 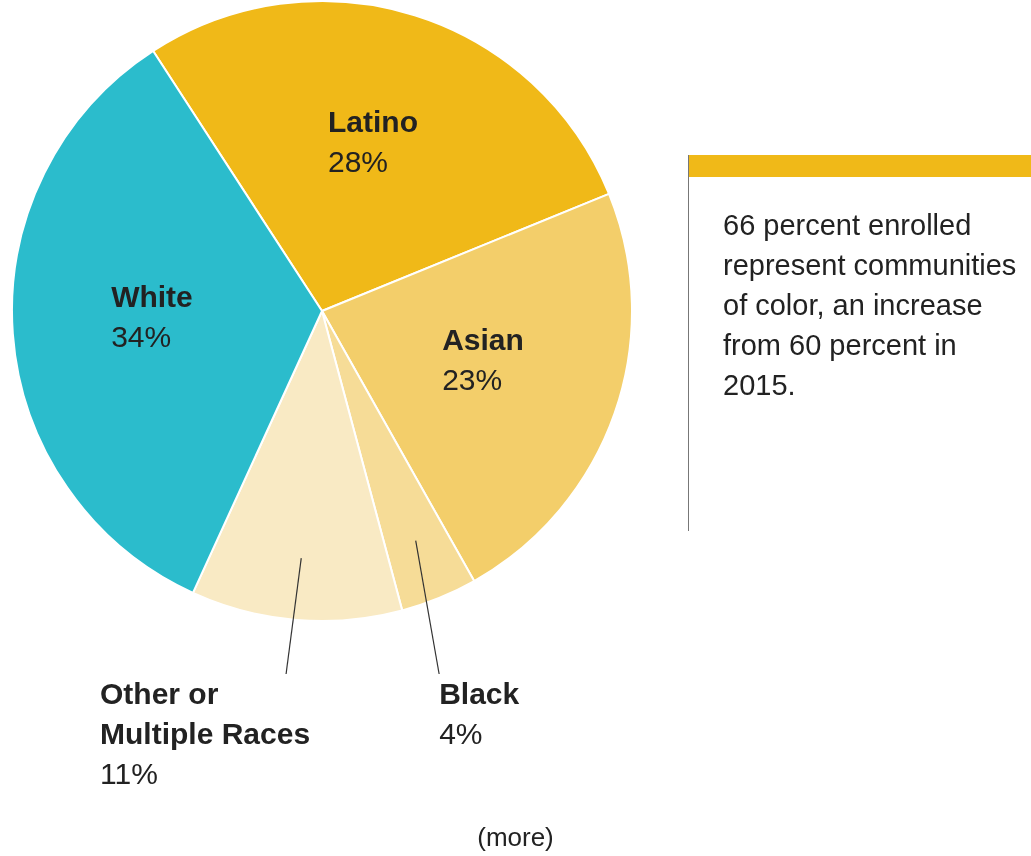 I want to click on slice-label: White, so click(x=152, y=296).